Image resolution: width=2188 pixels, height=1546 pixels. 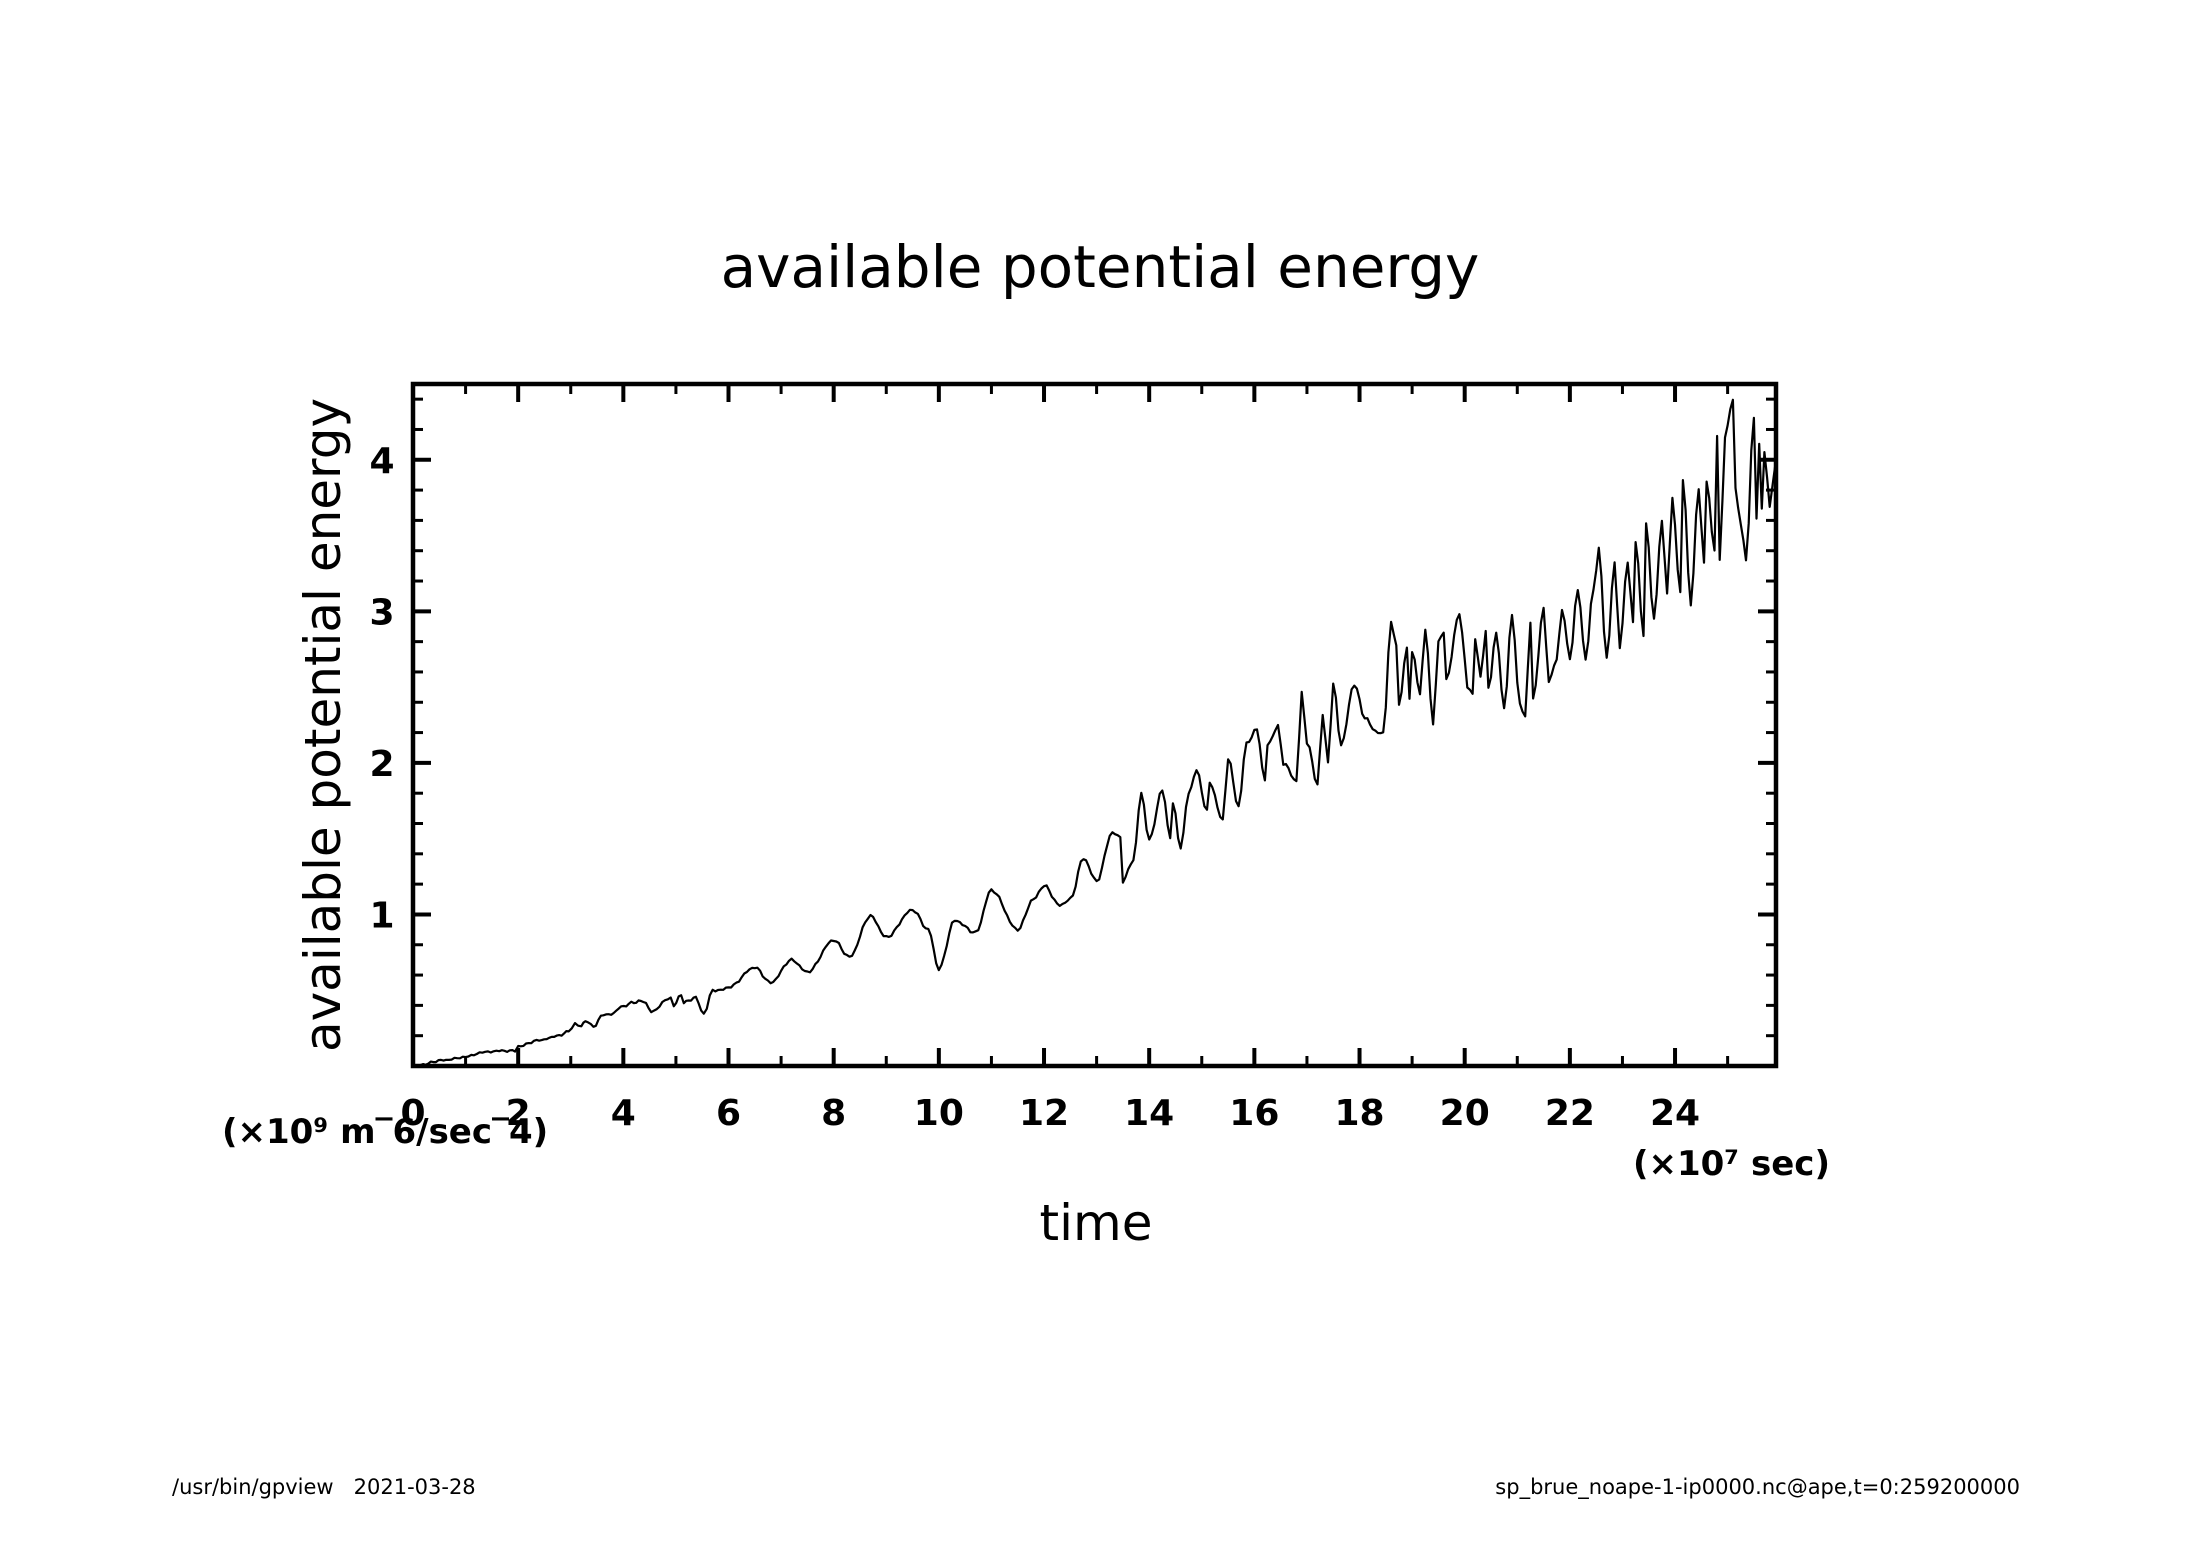 What do you see at coordinates (1100, 267) in the screenshot?
I see `chart-title: available potential energy` at bounding box center [1100, 267].